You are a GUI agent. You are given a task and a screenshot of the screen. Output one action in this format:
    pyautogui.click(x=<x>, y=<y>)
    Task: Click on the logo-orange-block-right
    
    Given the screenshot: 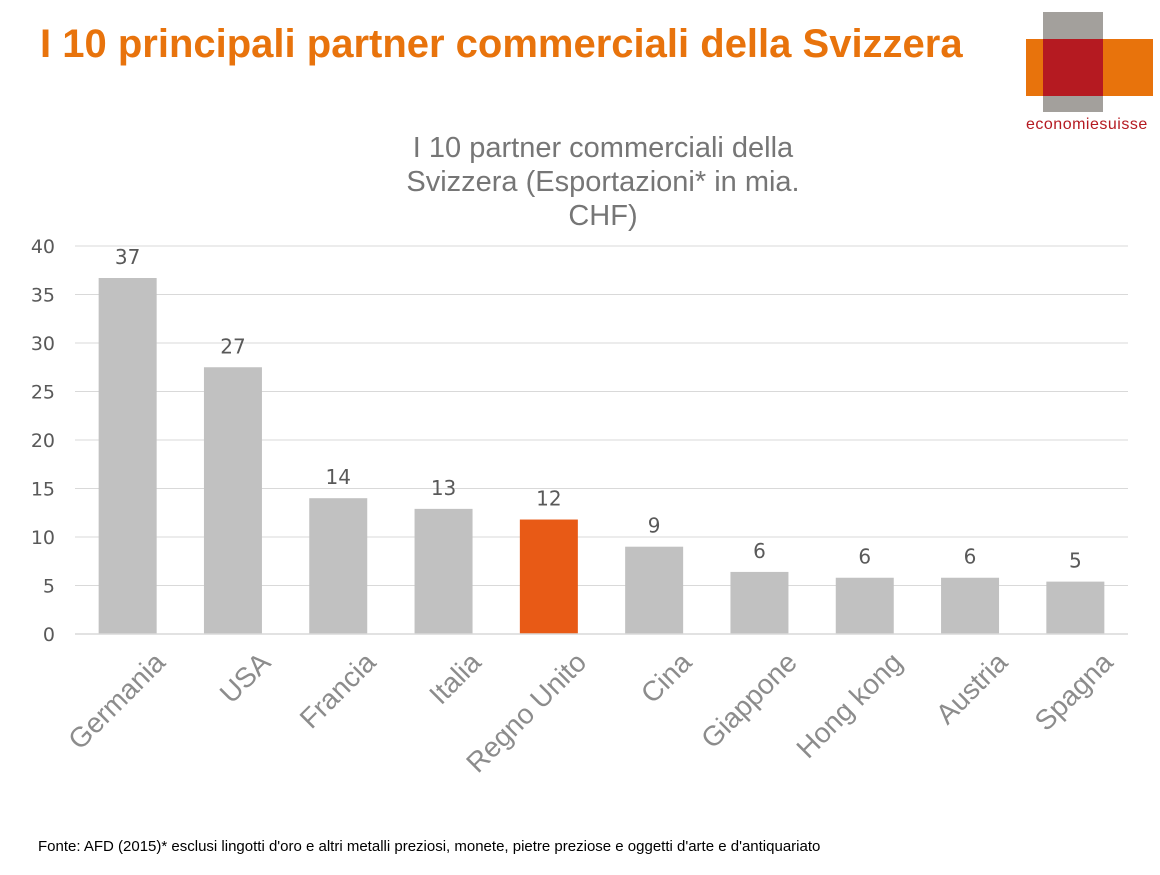 What is the action you would take?
    pyautogui.click(x=1128, y=67)
    